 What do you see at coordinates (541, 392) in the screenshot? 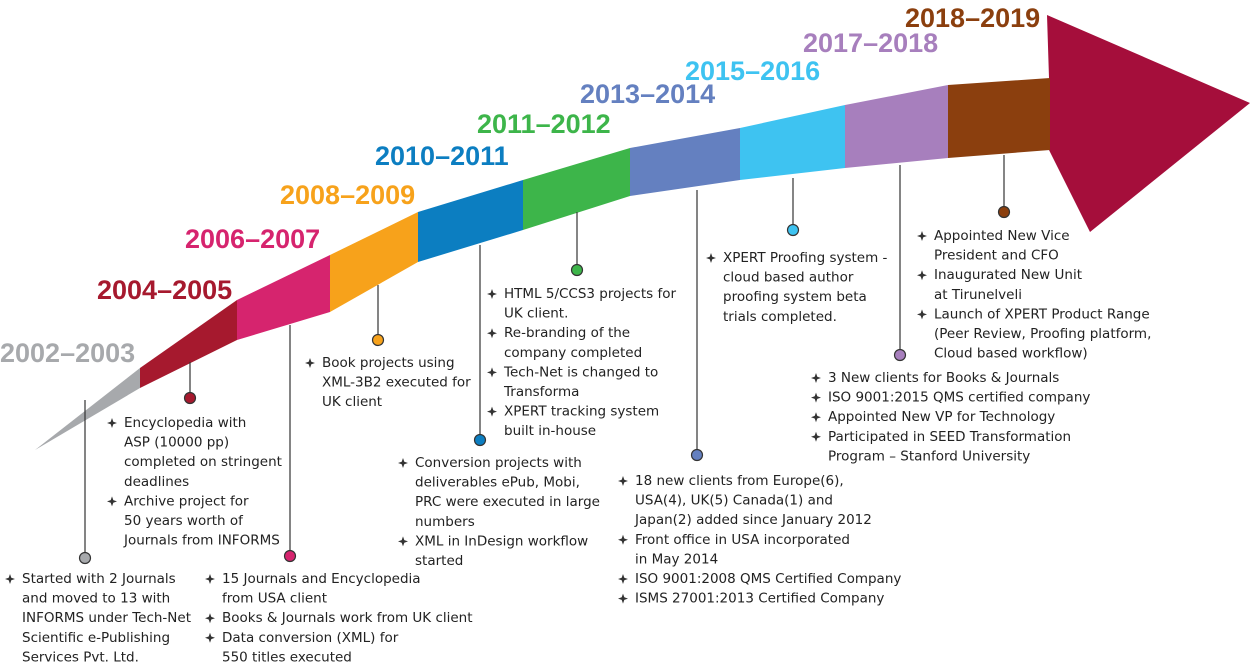
I see `milestone-text: Transforma` at bounding box center [541, 392].